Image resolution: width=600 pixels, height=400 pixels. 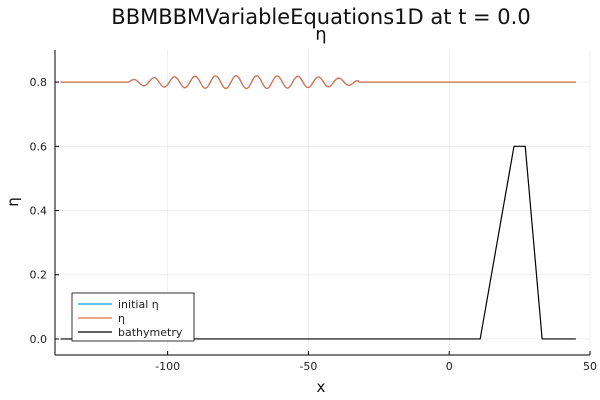 I want to click on x-tick-label: -100, so click(x=167, y=366).